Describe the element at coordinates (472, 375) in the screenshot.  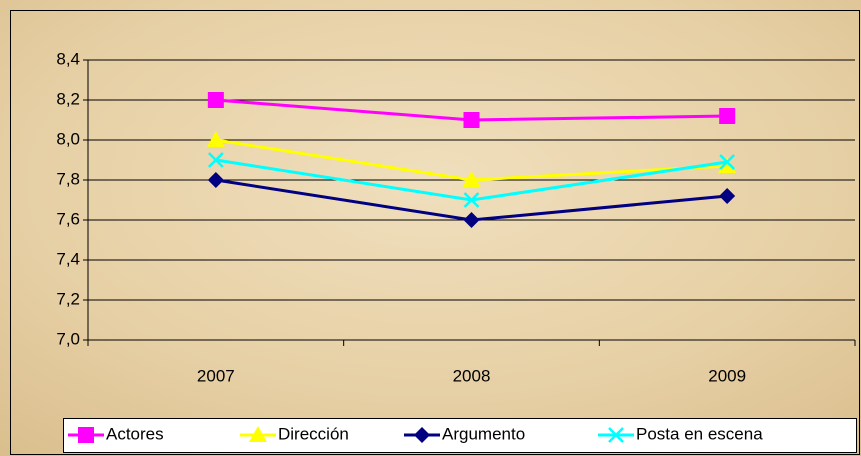
I see `x-tick-label: 2008` at that location.